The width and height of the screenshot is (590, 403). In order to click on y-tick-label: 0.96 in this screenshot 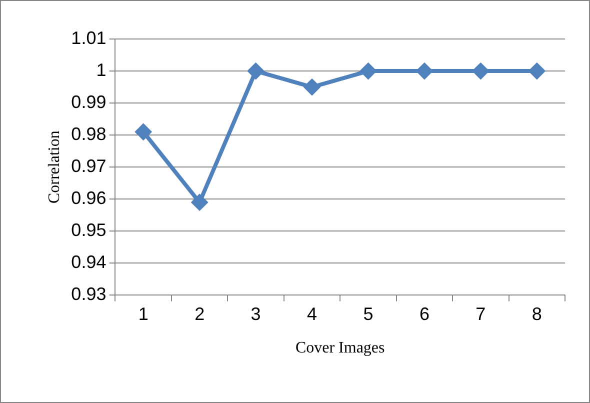, I will do `click(88, 198)`.